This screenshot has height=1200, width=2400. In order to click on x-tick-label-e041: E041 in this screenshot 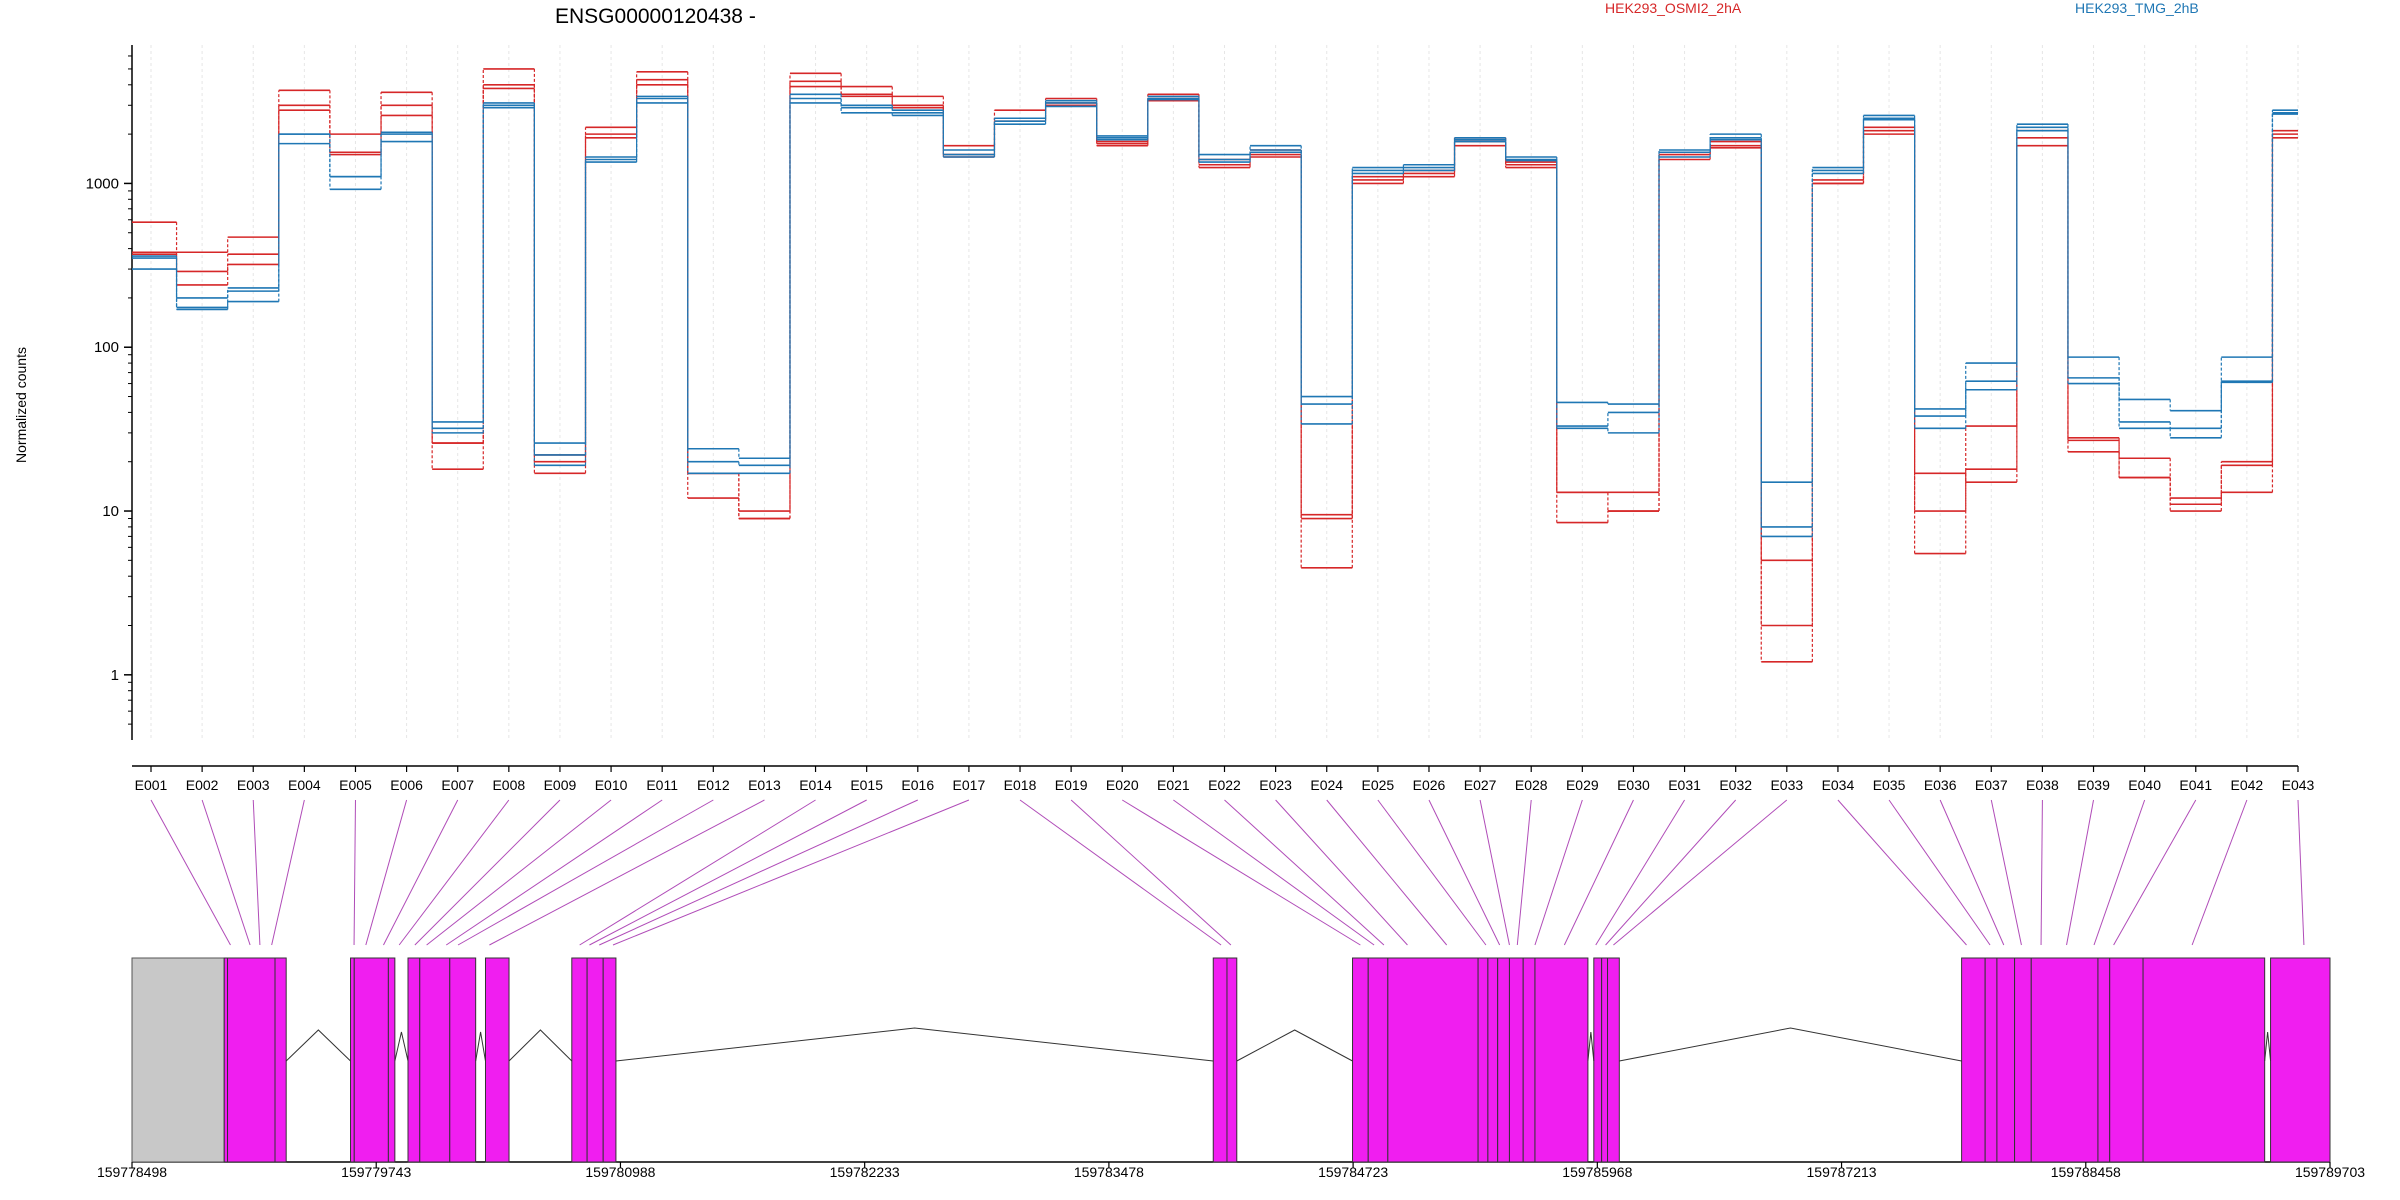, I will do `click(2195, 785)`.